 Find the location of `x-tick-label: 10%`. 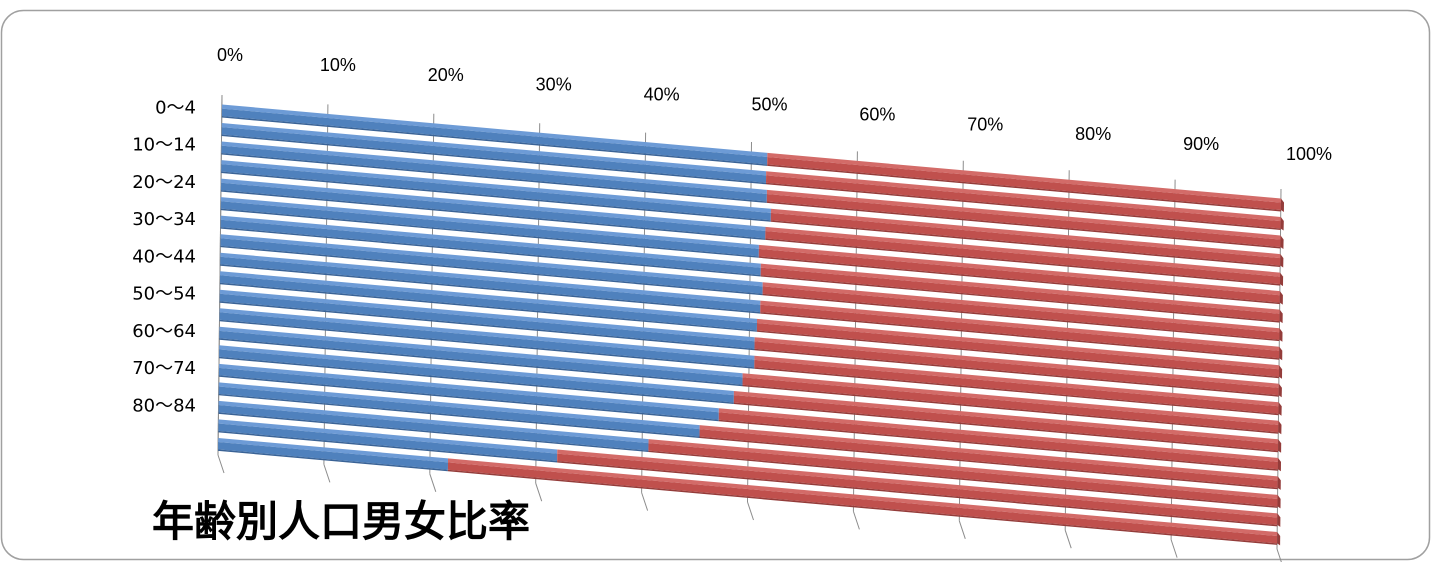

x-tick-label: 10% is located at coordinates (338, 65).